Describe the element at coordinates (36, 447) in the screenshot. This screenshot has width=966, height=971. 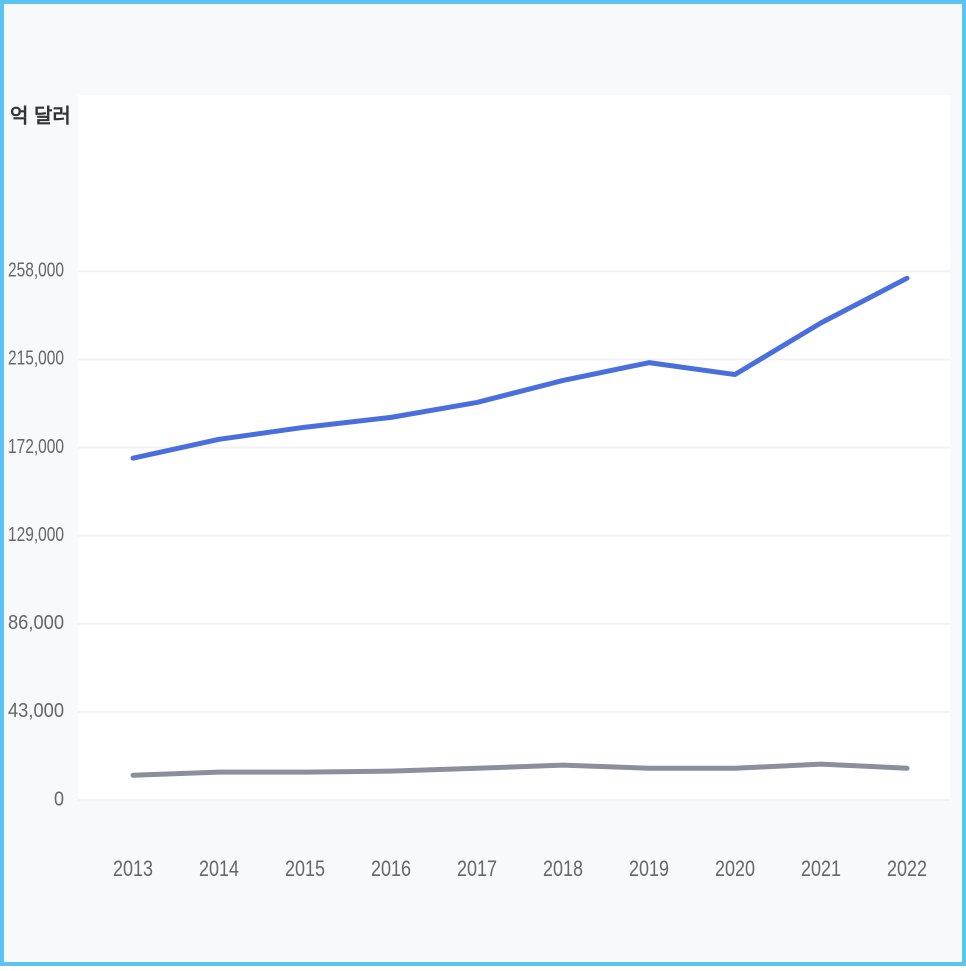
I see `y-tick-label: 172,000` at that location.